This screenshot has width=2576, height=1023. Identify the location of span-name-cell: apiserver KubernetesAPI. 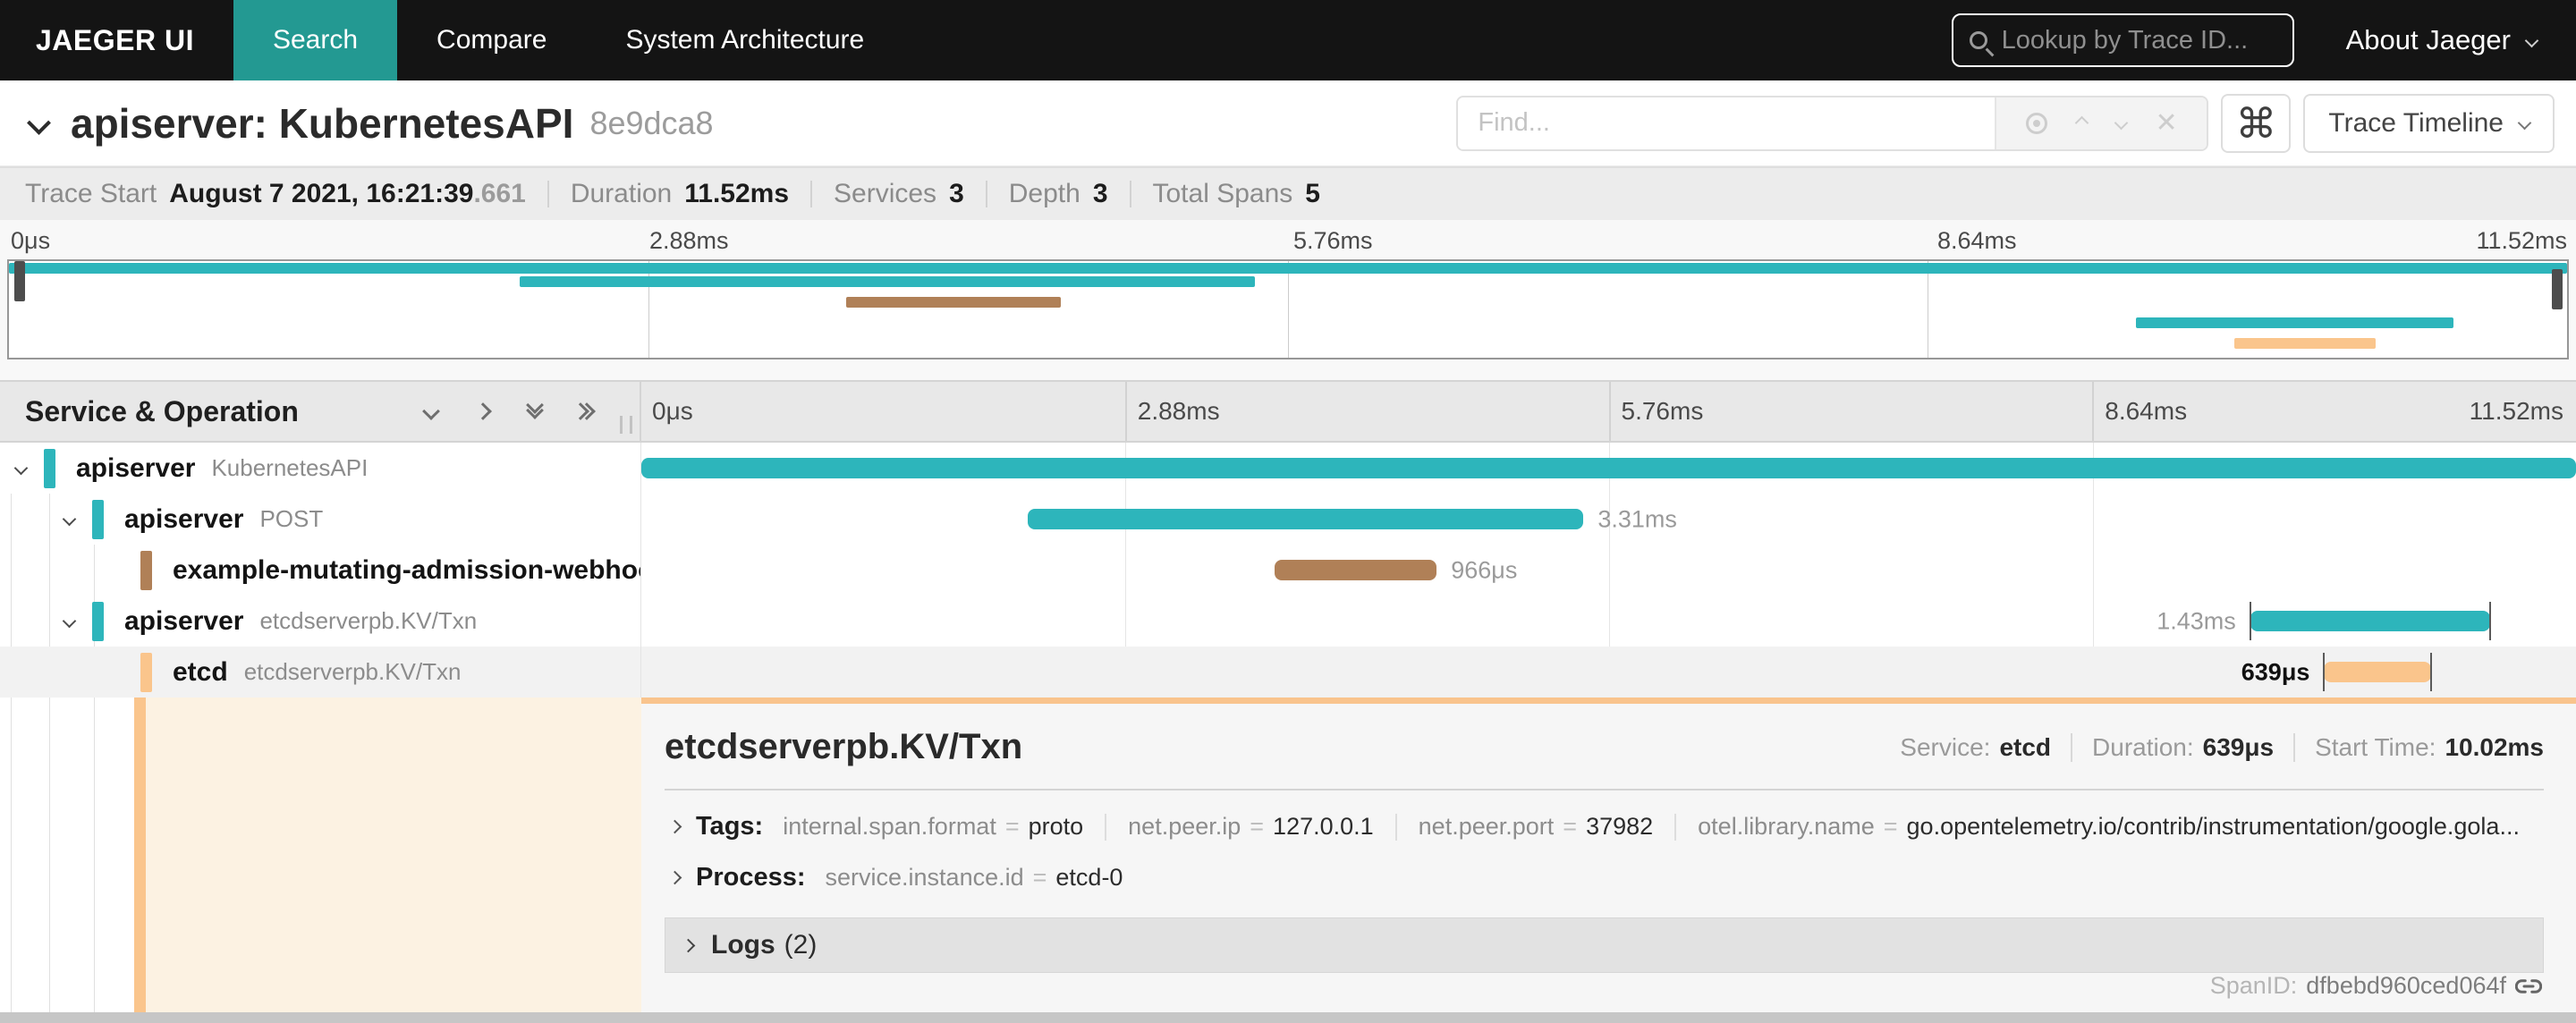
(320, 468).